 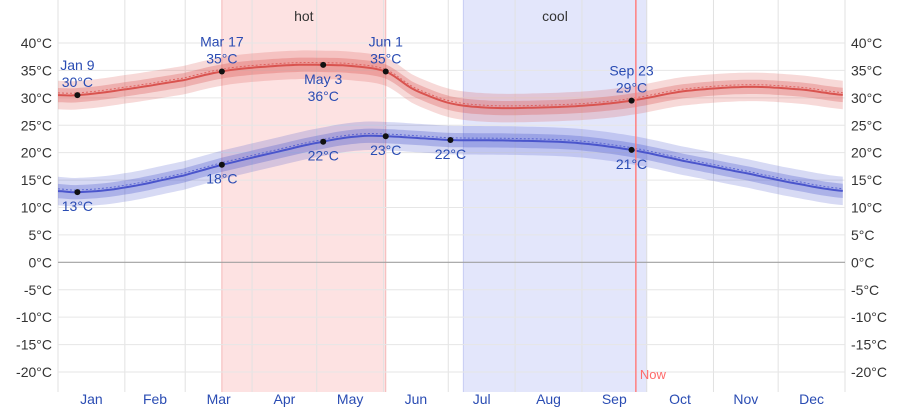 What do you see at coordinates (36, 98) in the screenshot?
I see `y-tick-left: 30°C` at bounding box center [36, 98].